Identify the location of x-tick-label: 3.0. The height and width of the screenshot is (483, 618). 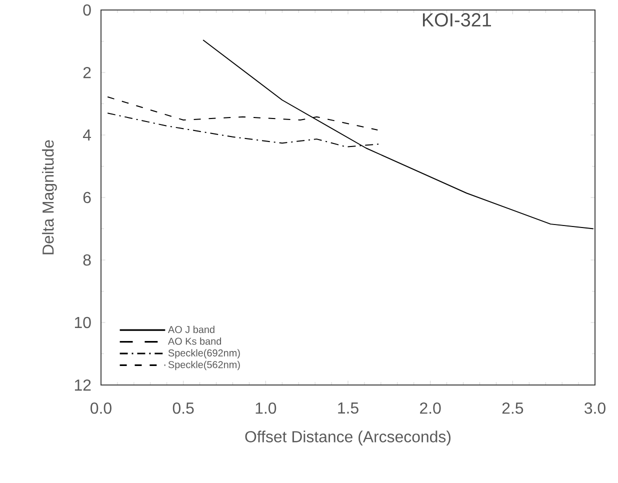
(595, 408).